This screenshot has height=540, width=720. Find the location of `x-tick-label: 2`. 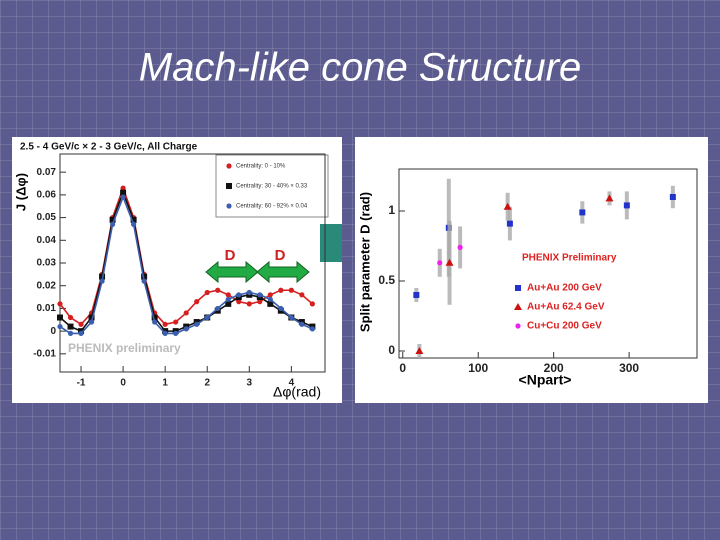

x-tick-label: 2 is located at coordinates (207, 383).